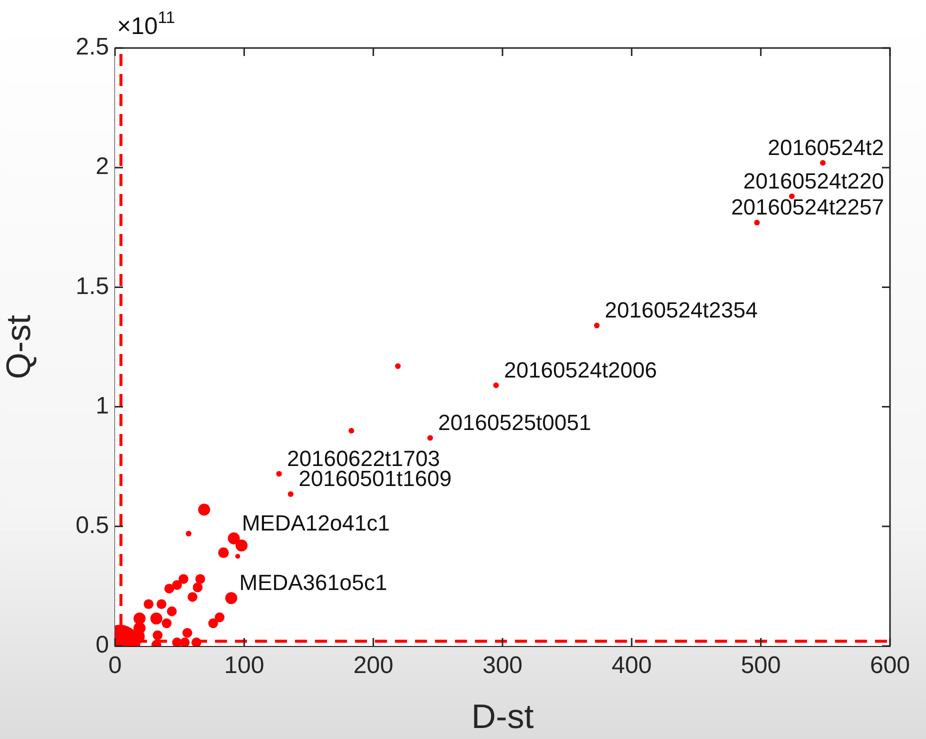  Describe the element at coordinates (502, 666) in the screenshot. I see `x-tick-label: 300` at that location.